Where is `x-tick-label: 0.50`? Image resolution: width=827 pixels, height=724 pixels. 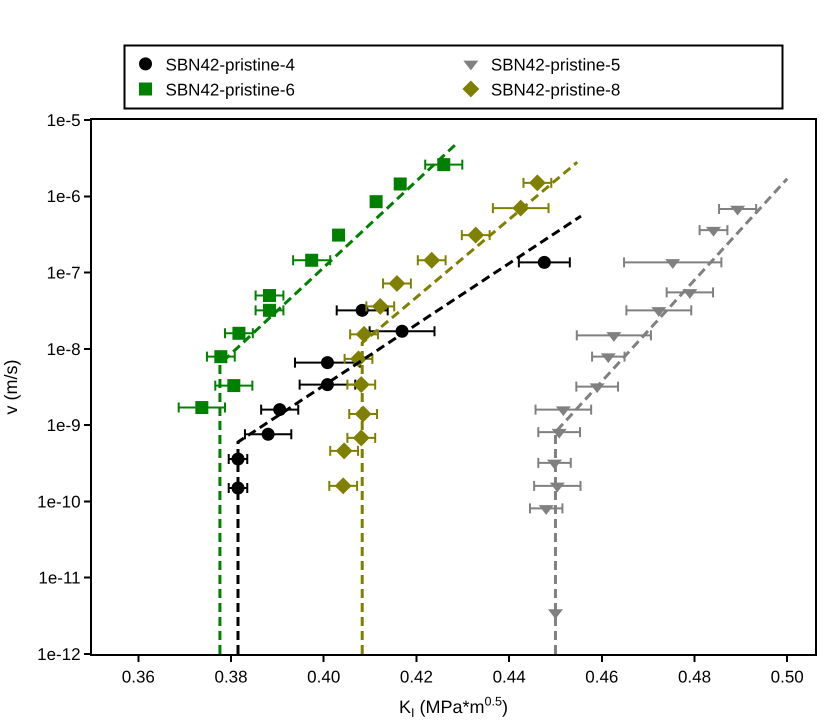
x-tick-label: 0.50 is located at coordinates (787, 676).